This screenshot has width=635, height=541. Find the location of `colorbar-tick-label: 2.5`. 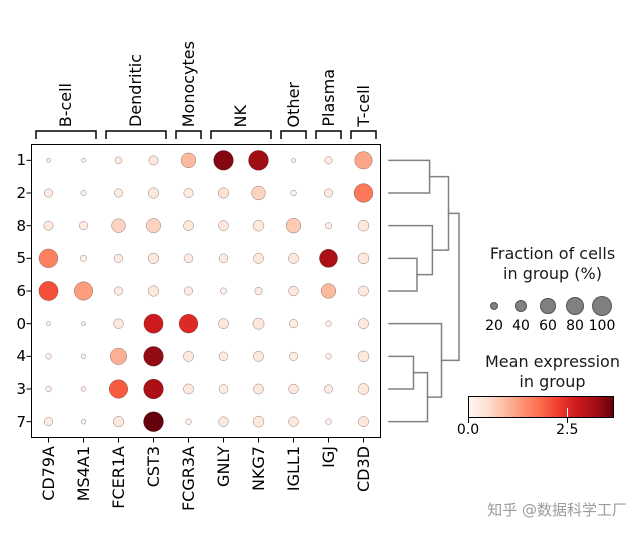

colorbar-tick-label: 2.5 is located at coordinates (567, 430).